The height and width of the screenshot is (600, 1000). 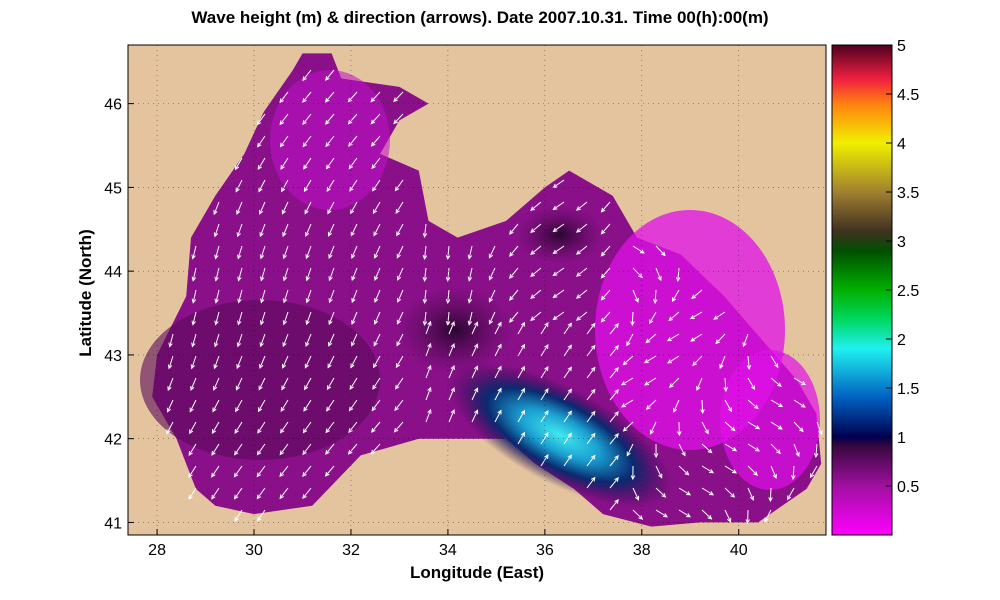 What do you see at coordinates (560, 435) in the screenshot?
I see `max-wave-region` at bounding box center [560, 435].